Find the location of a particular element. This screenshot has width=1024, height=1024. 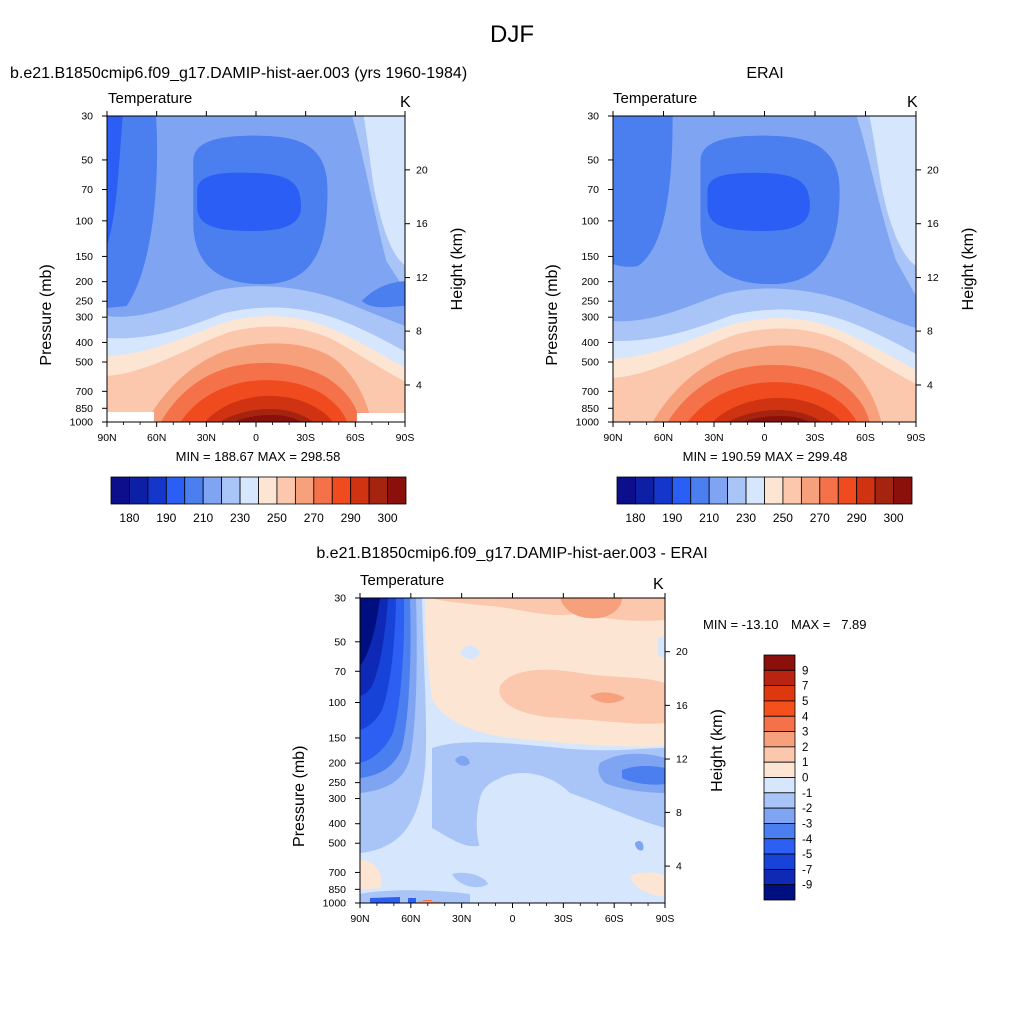

min-max-stats: MIN = 188.67 MAX = 298.58 is located at coordinates (258, 456).